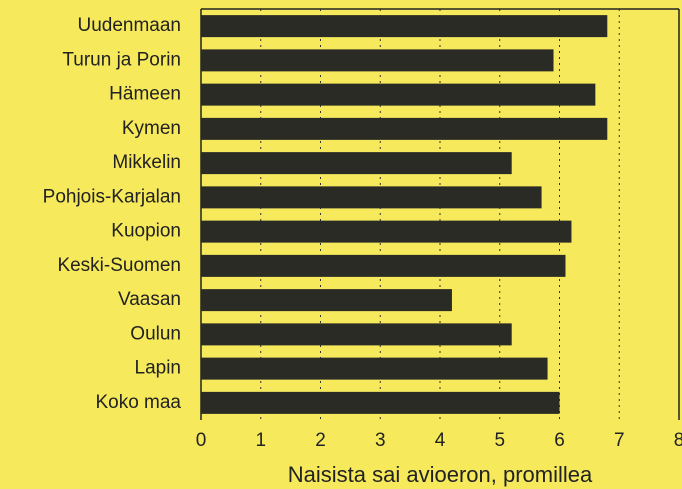 The image size is (682, 489). Describe the element at coordinates (678, 440) in the screenshot. I see `x-tick-label: 8` at that location.